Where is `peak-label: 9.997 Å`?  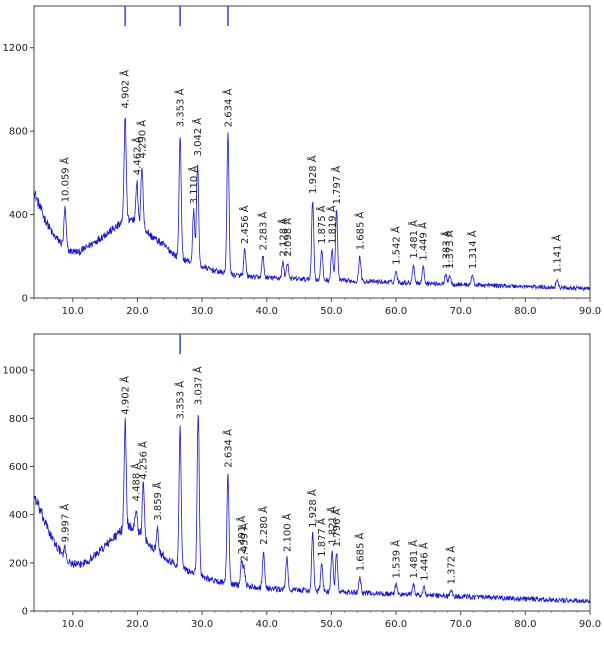
peak-label: 9.997 Å is located at coordinates (65, 523).